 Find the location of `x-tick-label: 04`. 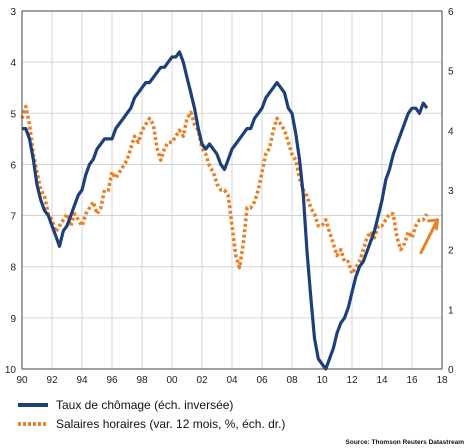

x-tick-label: 04 is located at coordinates (232, 380).